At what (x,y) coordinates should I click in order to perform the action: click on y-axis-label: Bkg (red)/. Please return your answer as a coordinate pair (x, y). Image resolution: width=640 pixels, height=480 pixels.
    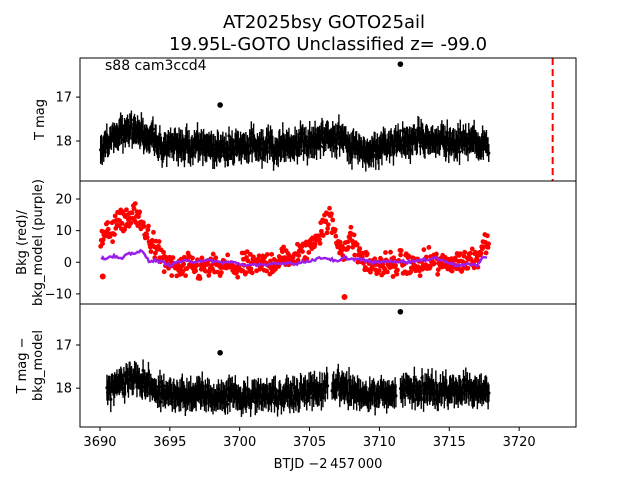
    Looking at the image, I should click on (22, 242).